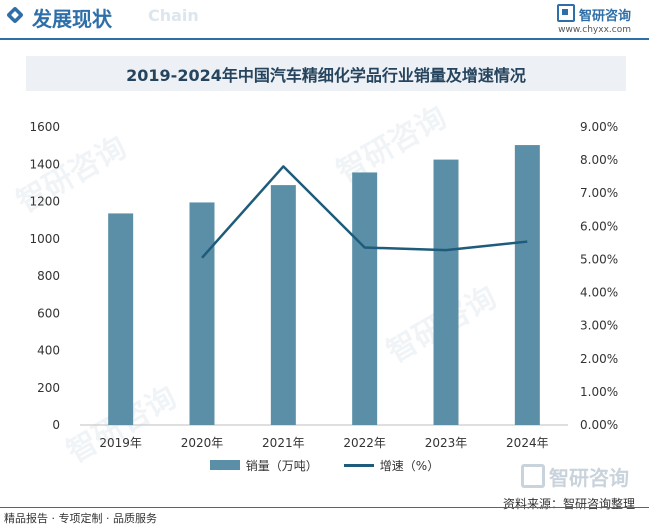 The width and height of the screenshot is (649, 526). I want to click on y-left-tick-label: 800, so click(48, 276).